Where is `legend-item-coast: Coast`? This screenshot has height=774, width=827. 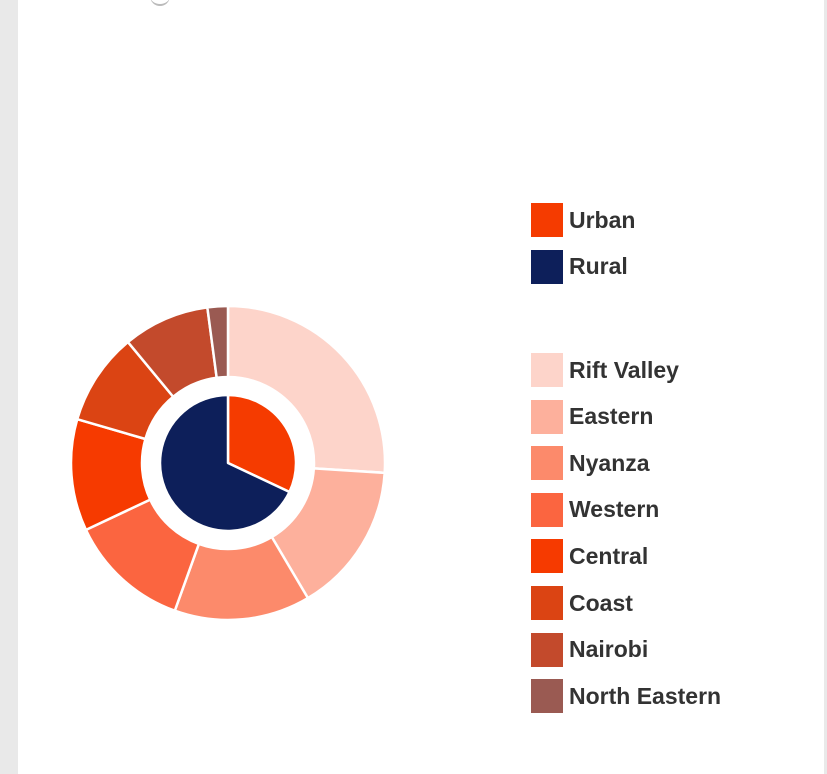
legend-item-coast: Coast is located at coordinates (582, 603).